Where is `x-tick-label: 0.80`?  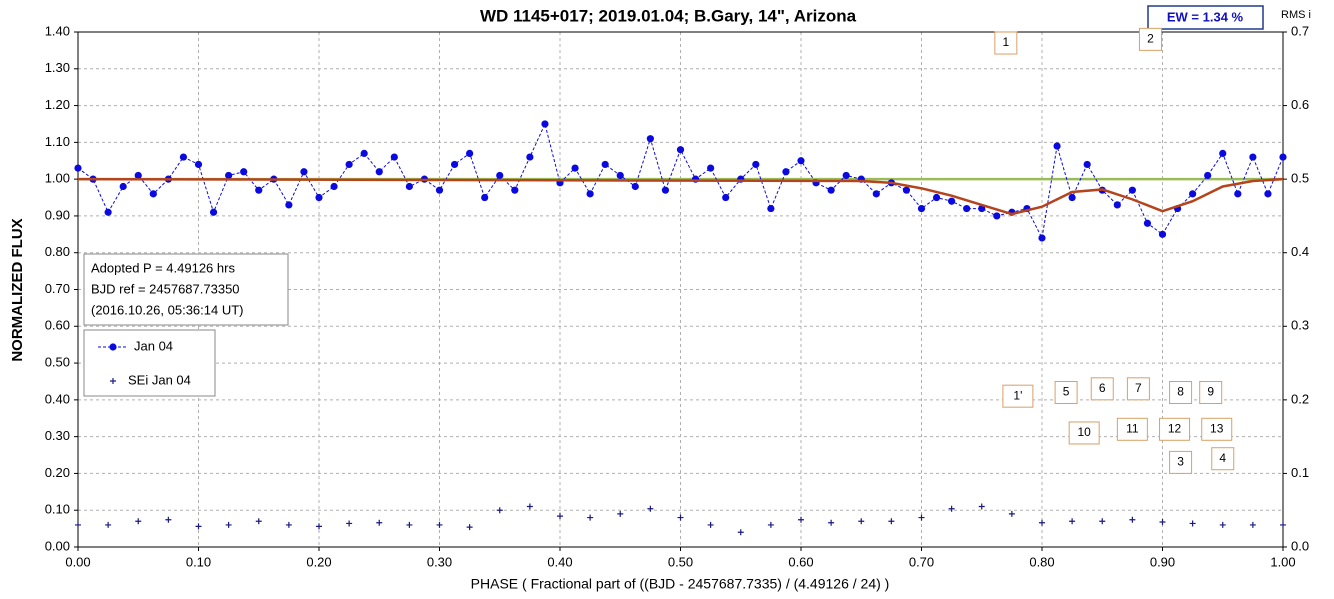
x-tick-label: 0.80 is located at coordinates (1041, 561).